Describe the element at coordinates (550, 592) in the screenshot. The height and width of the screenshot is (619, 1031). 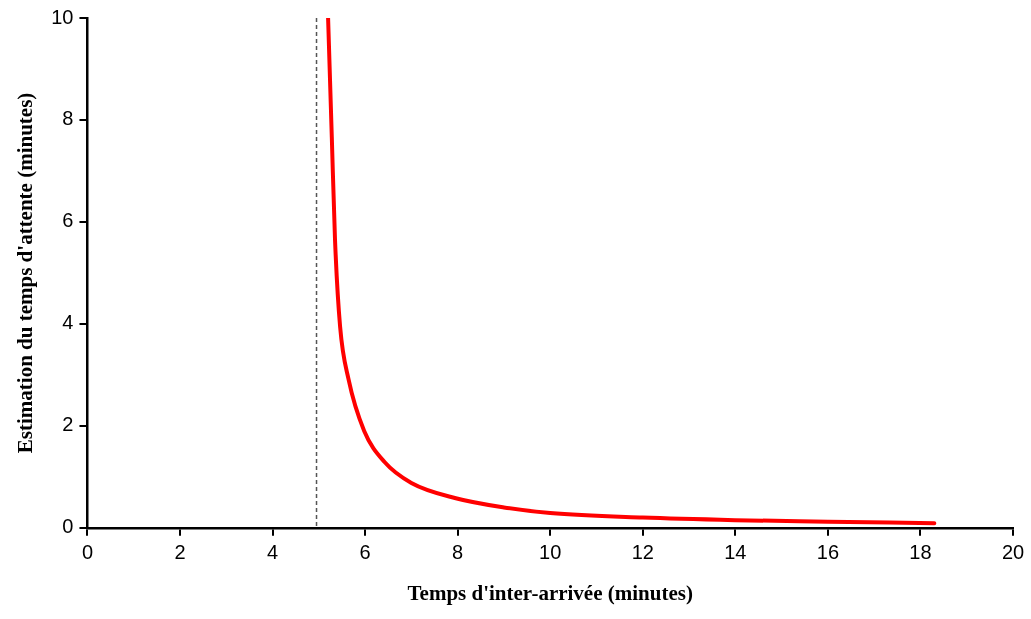
I see `x-axis-title: Temps d'inter-arrivée (minutes)` at that location.